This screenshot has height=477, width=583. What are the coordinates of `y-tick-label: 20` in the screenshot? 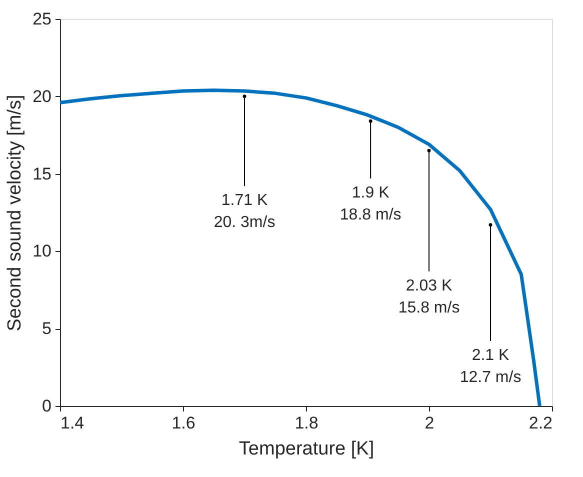 It's located at (42, 96).